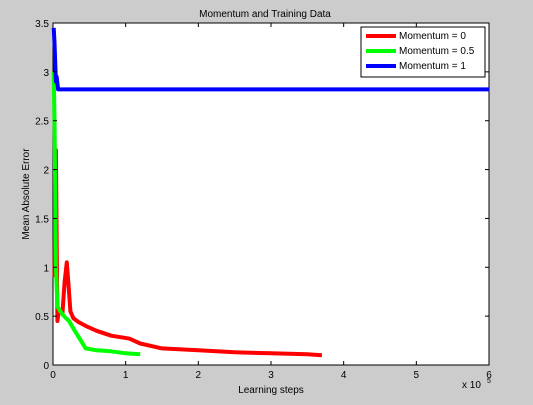  I want to click on x-tick-label: 2, so click(199, 375).